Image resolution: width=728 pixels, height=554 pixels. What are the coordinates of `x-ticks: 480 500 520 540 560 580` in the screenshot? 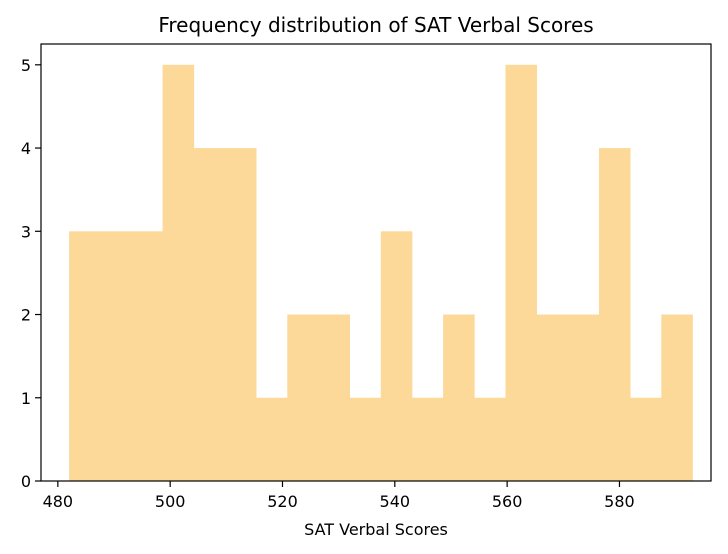 It's located at (339, 496).